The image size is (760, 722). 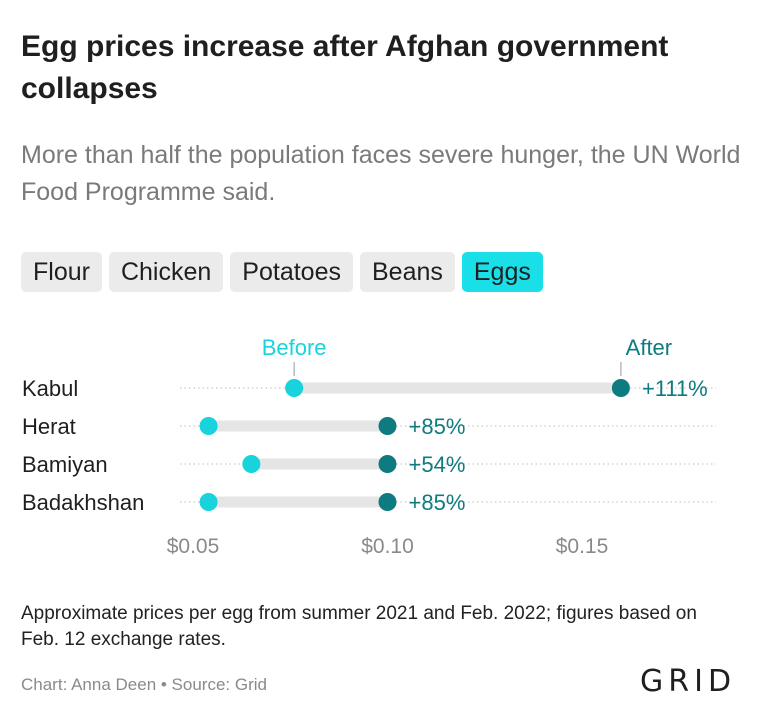 I want to click on x-tick-label: $0.05, so click(x=193, y=546).